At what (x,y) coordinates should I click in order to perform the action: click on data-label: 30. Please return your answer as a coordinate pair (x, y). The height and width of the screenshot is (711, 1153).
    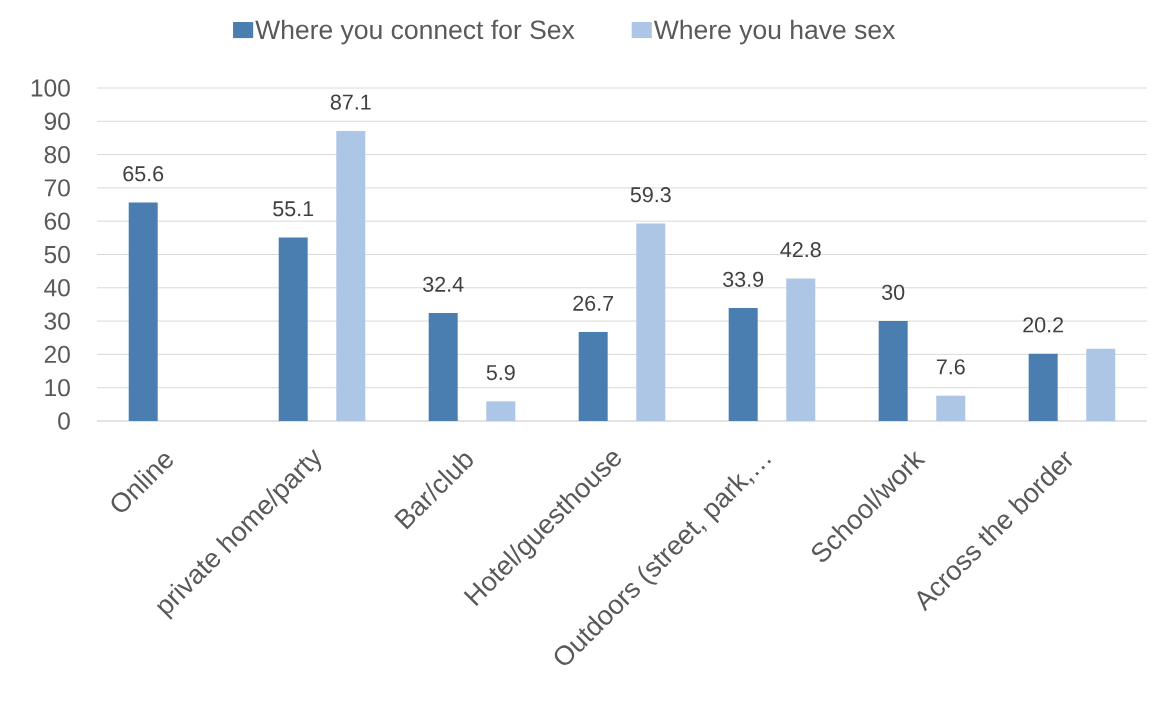
    Looking at the image, I should click on (893, 292).